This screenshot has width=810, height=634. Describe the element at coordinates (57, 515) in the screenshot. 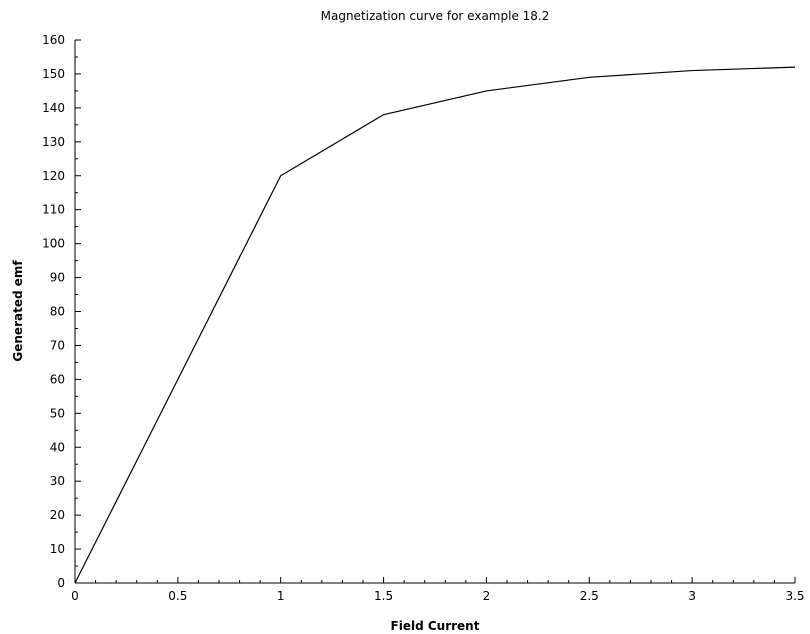

I see `y-tick-label: 20` at that location.